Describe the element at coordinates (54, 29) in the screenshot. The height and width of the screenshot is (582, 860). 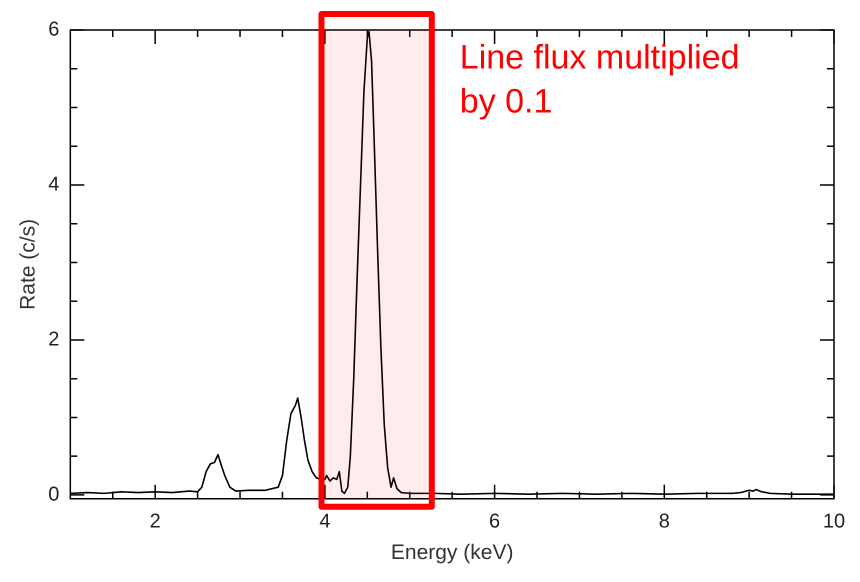
I see `y-tick-label: 6` at that location.